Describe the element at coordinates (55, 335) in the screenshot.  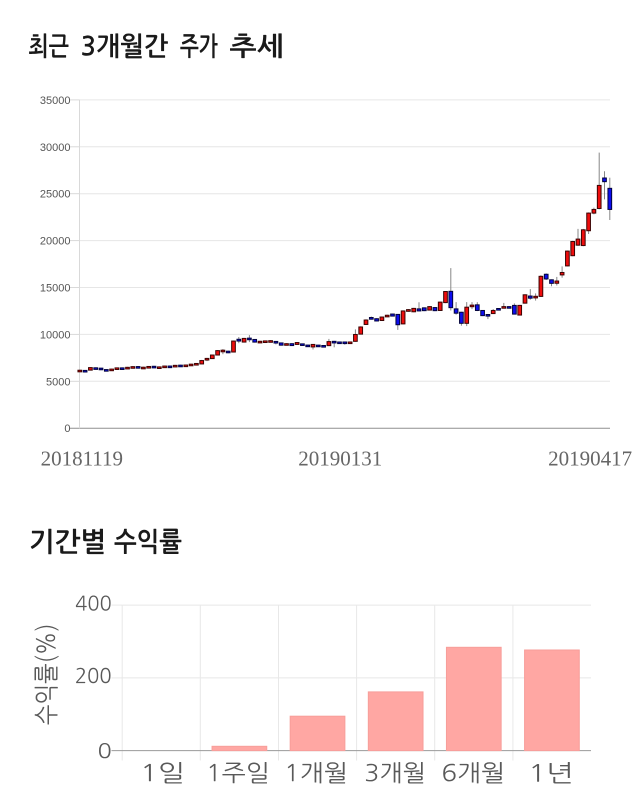
I see `svg-text: 10000` at that location.